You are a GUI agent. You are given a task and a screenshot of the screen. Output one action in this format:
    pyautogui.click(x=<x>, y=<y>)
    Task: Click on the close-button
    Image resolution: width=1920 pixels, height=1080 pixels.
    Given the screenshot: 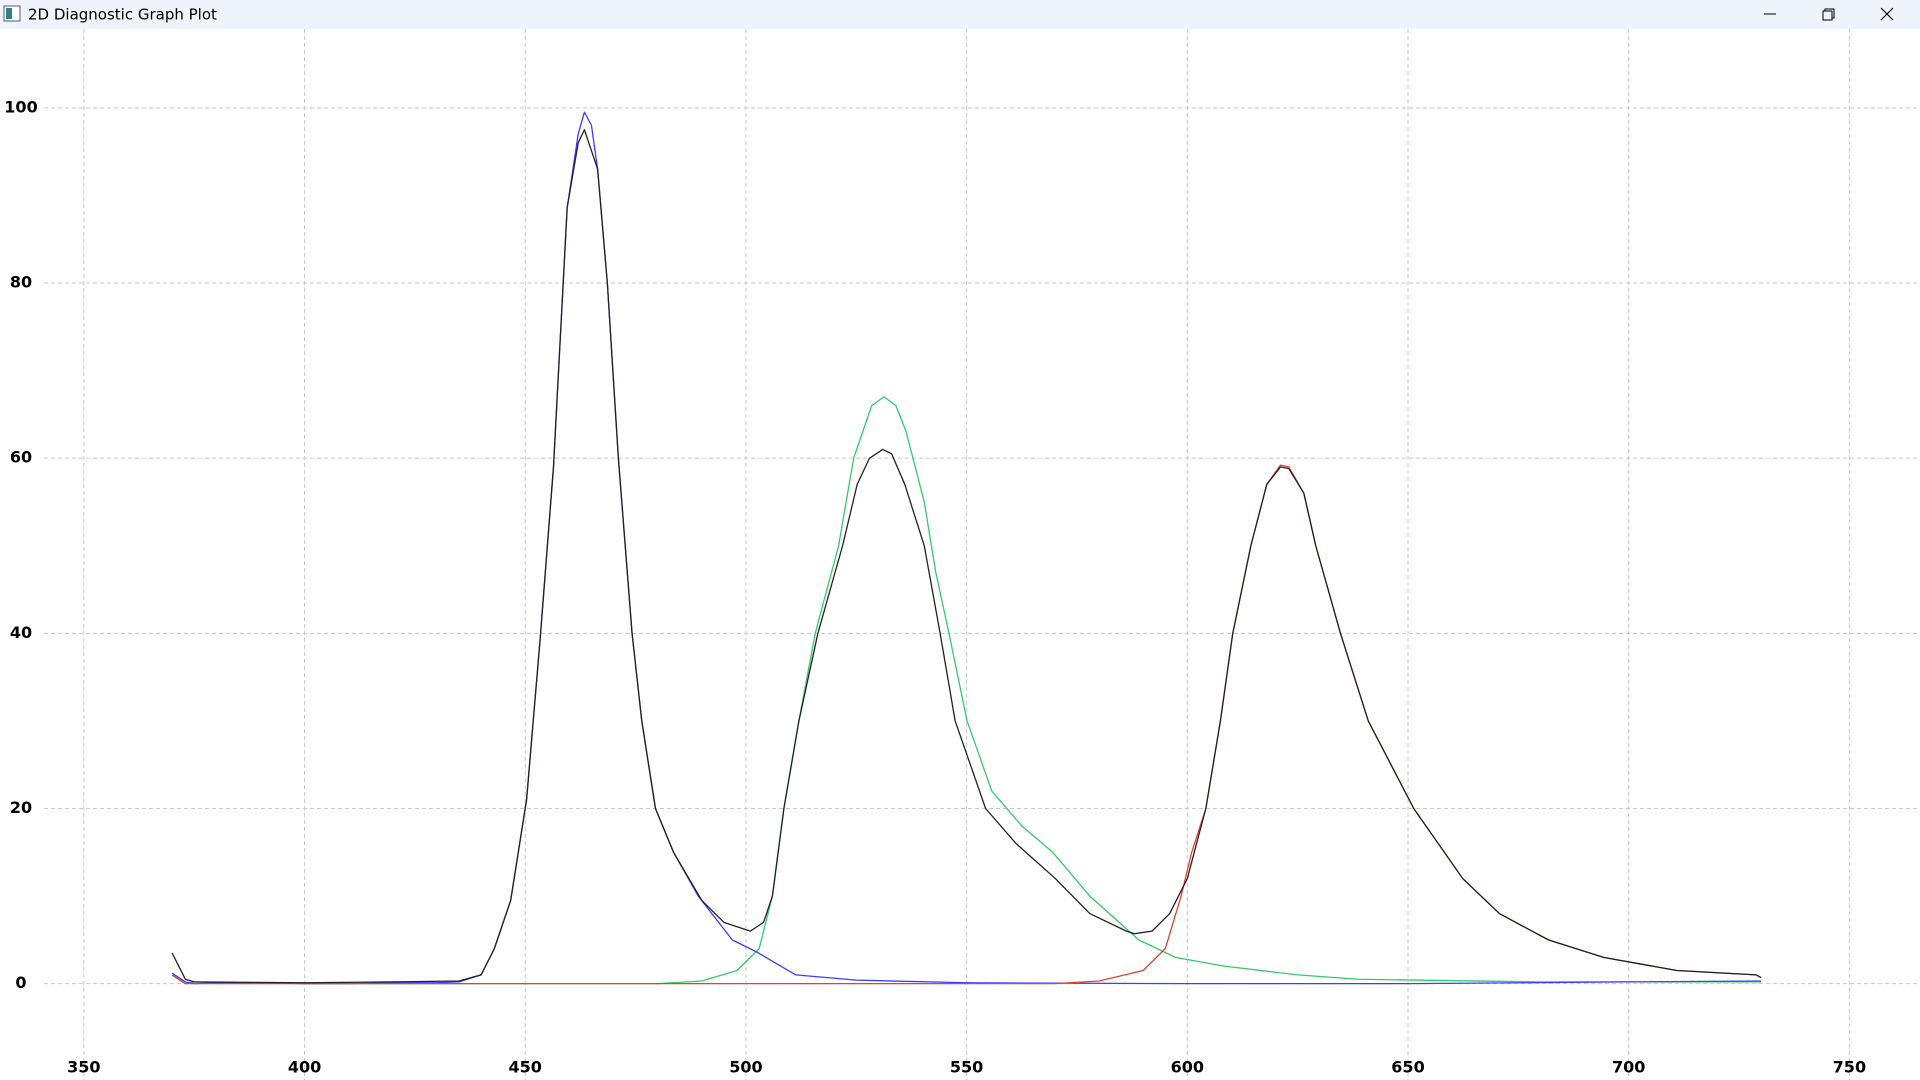 What is the action you would take?
    pyautogui.click(x=1892, y=14)
    